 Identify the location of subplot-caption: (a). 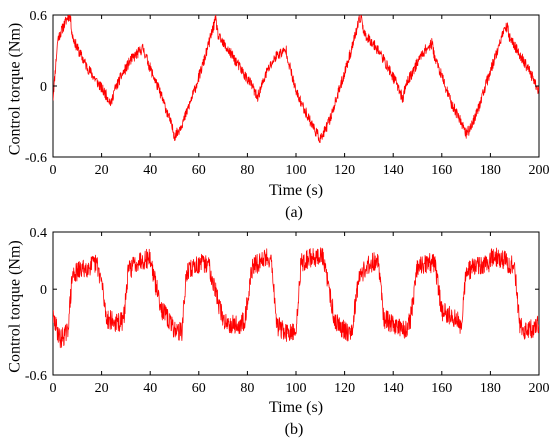
(294, 212).